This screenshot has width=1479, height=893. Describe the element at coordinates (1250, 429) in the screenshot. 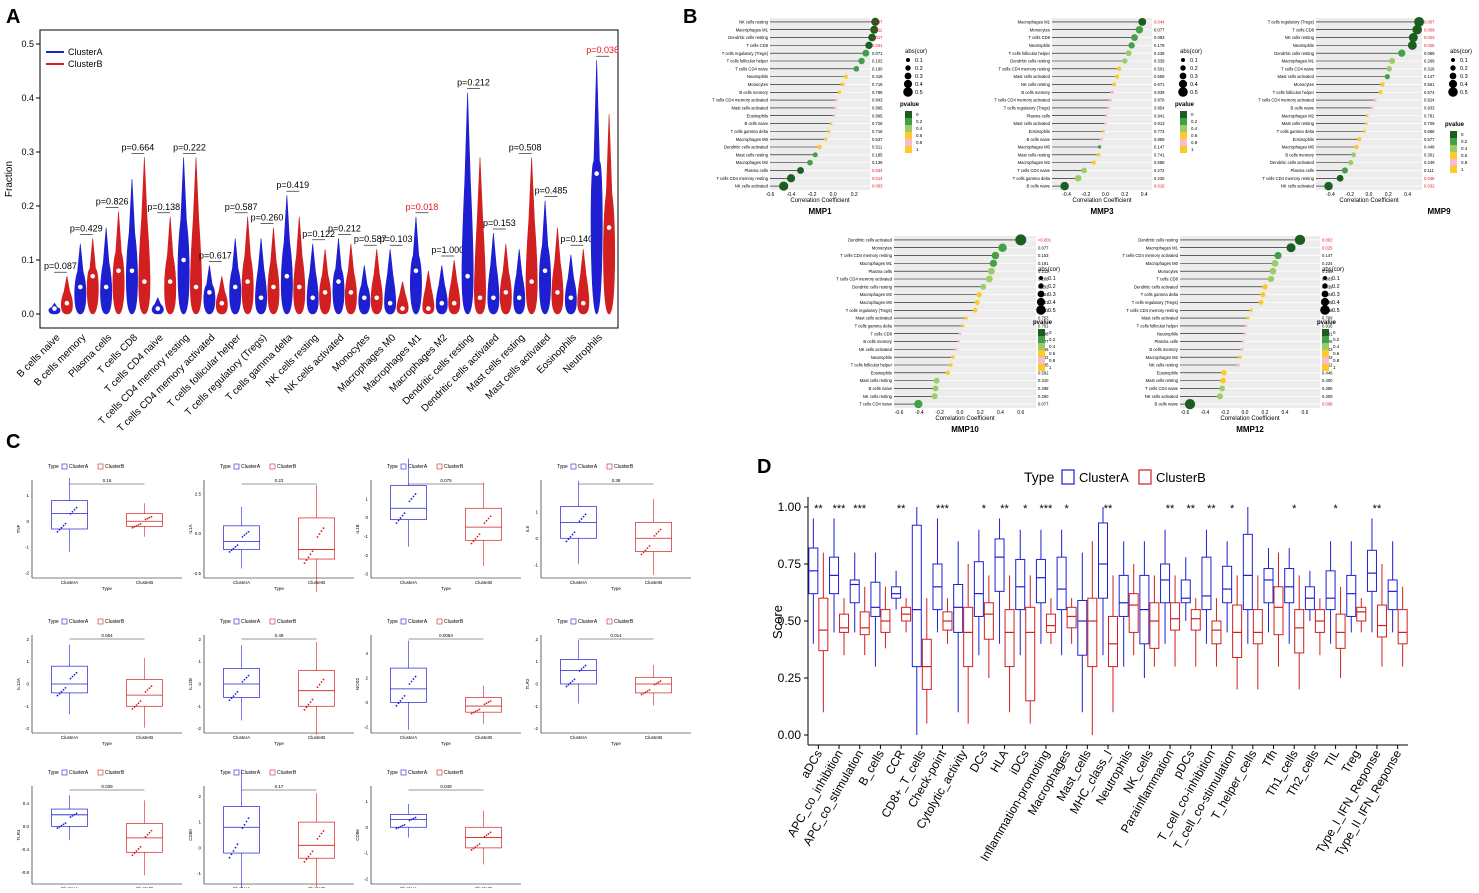

I see `subplot-title: MMP12` at that location.